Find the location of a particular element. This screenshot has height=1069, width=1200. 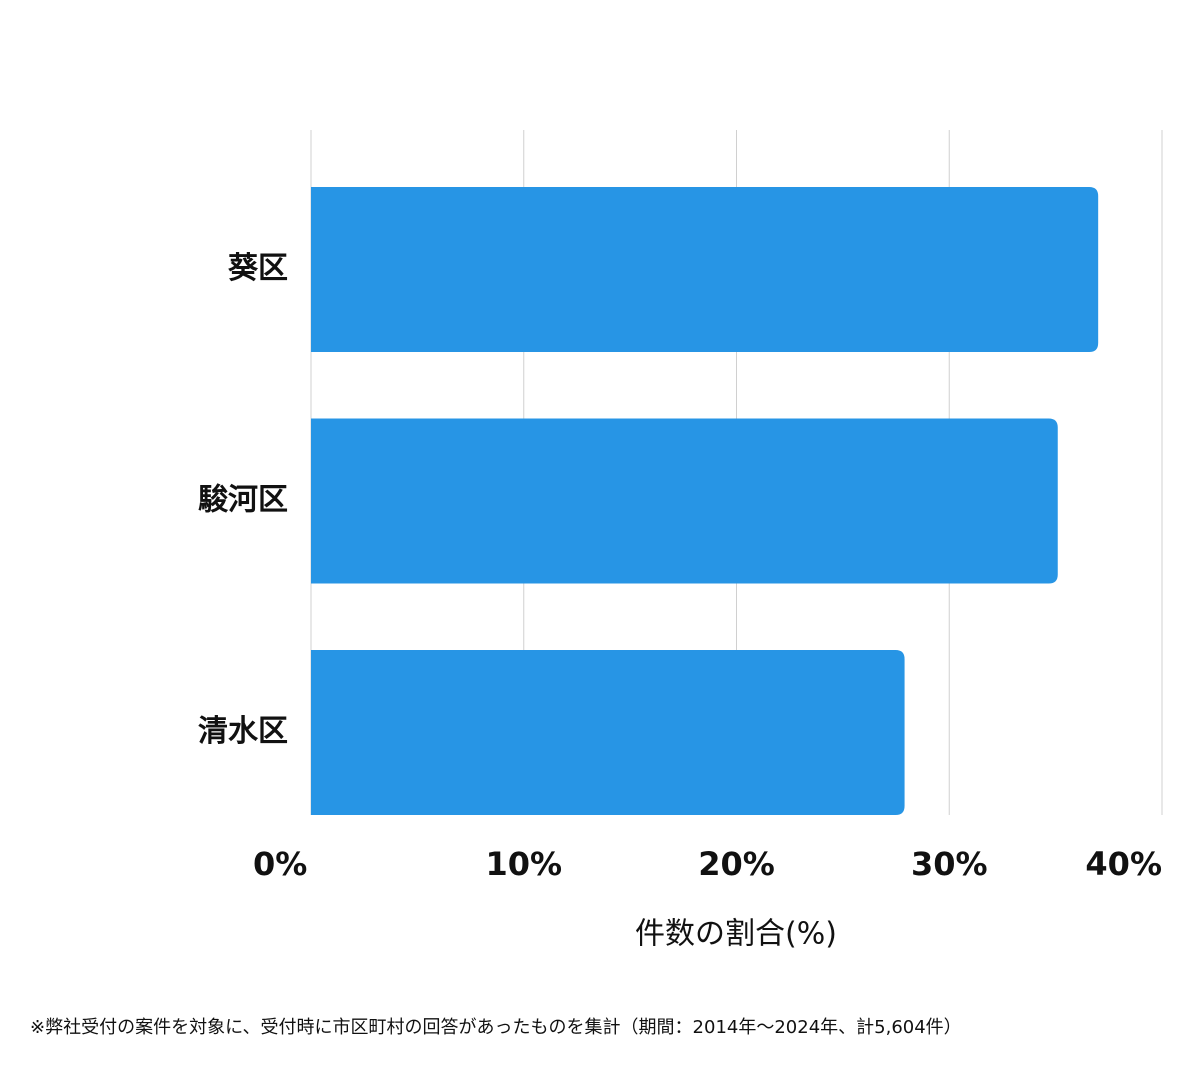

x-tick-label: 20% is located at coordinates (736, 864).